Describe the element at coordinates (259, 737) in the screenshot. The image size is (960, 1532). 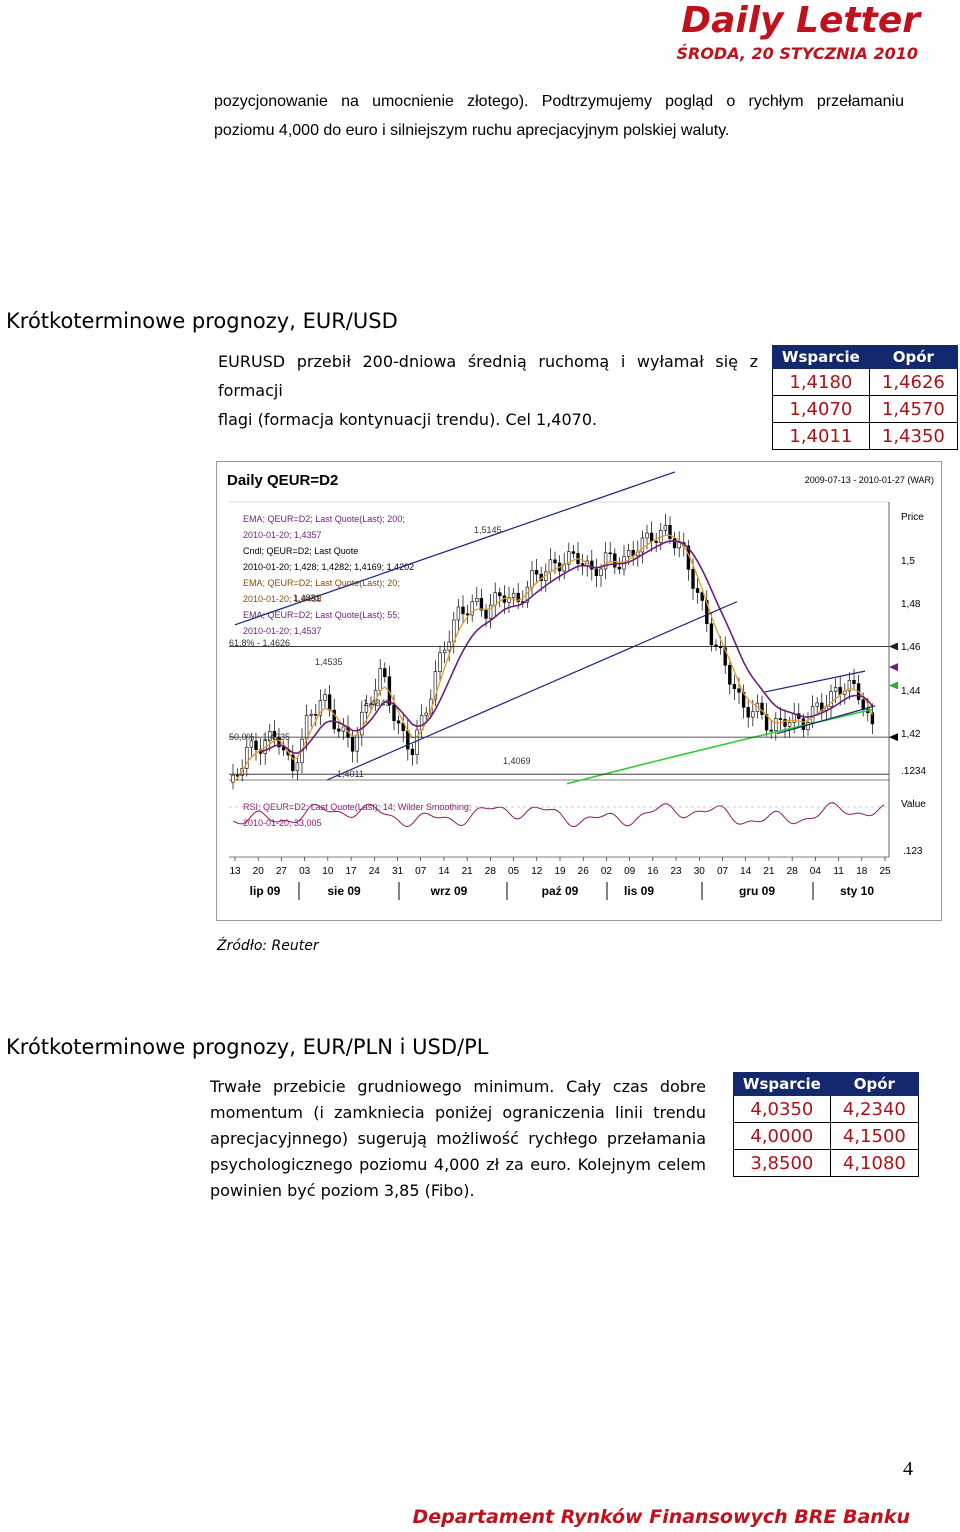
I see `annotation-fibo-50: 50,0% - 1,4235` at that location.